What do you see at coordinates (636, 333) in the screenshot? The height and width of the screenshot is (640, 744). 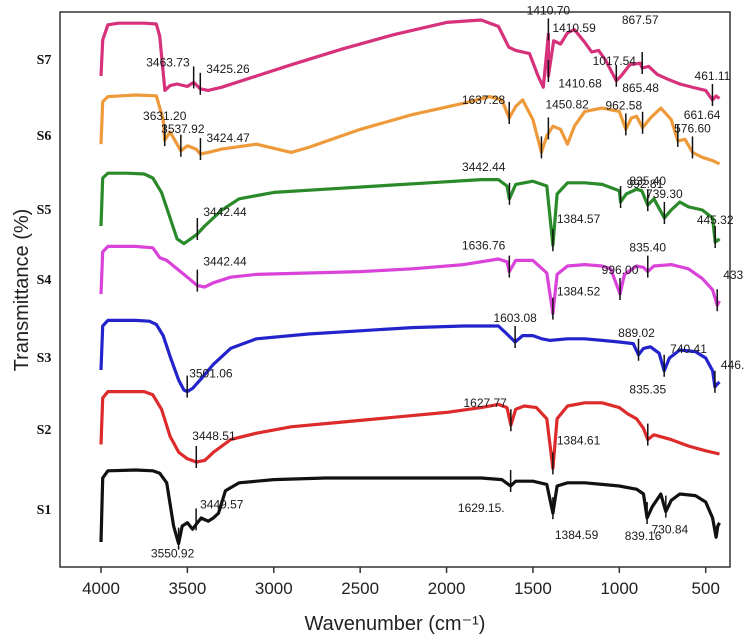 I see `peak-label: 889.02` at bounding box center [636, 333].